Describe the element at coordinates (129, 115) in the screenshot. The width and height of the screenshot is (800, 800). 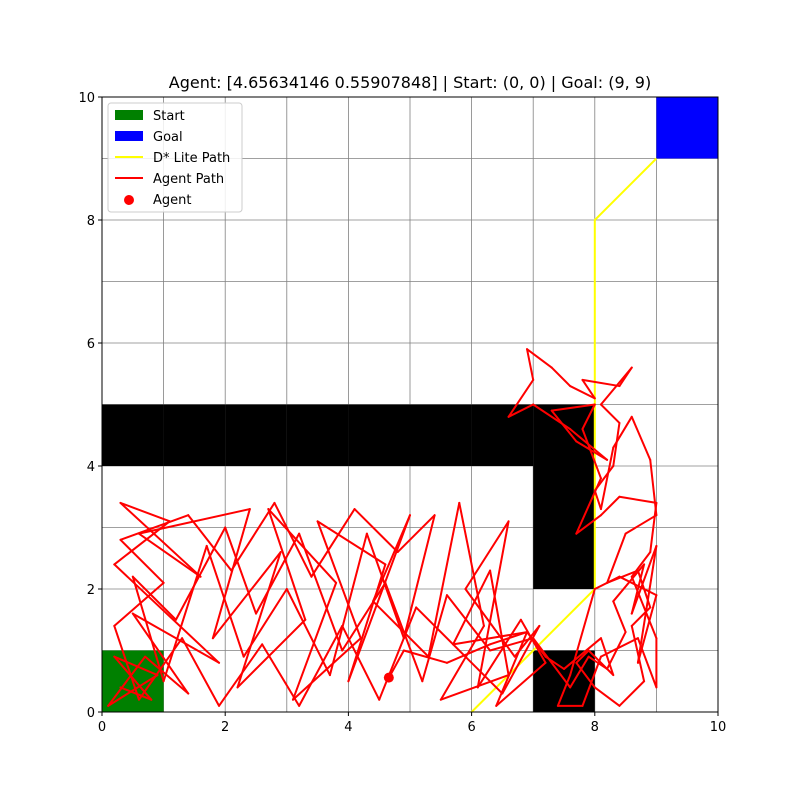
I see `legend-swatch-start` at that location.